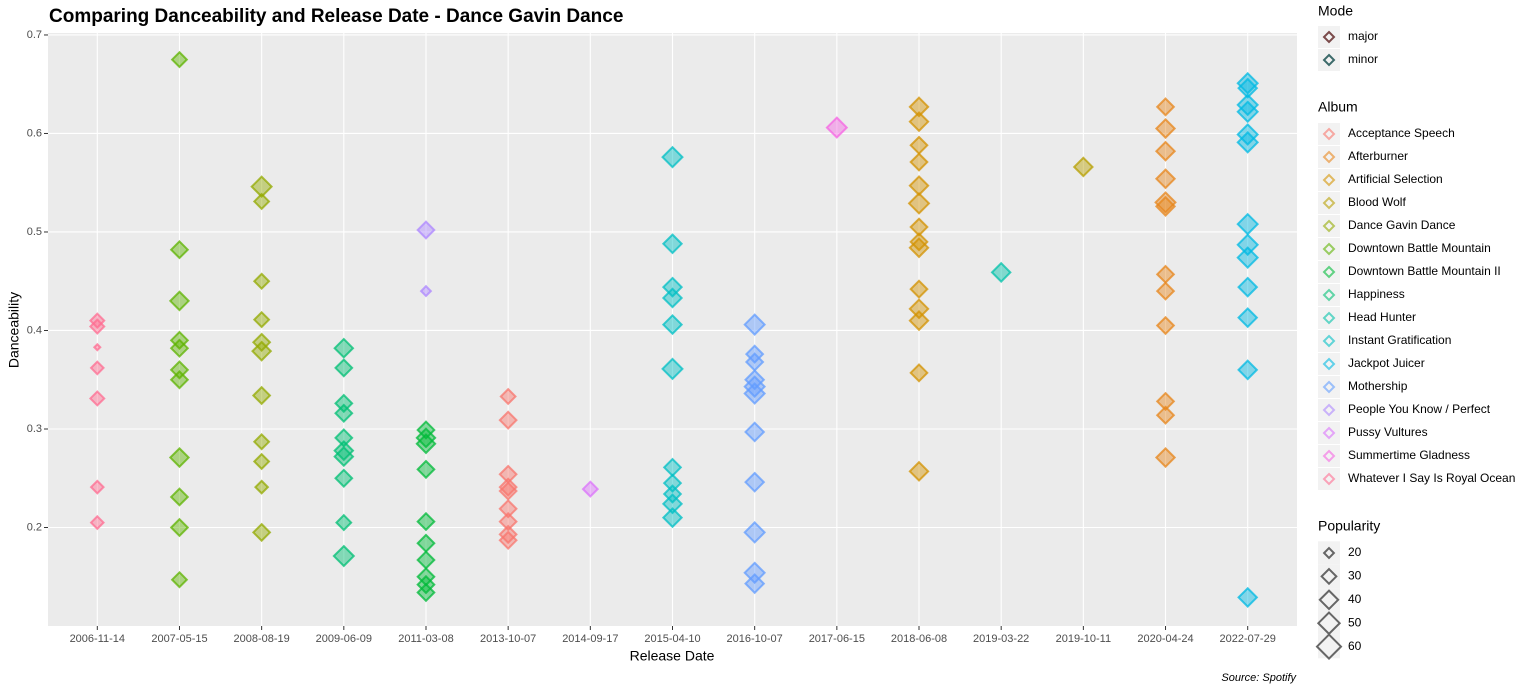 The image size is (1526, 691). Describe the element at coordinates (34, 35) in the screenshot. I see `y-tick-label: 0.7` at that location.